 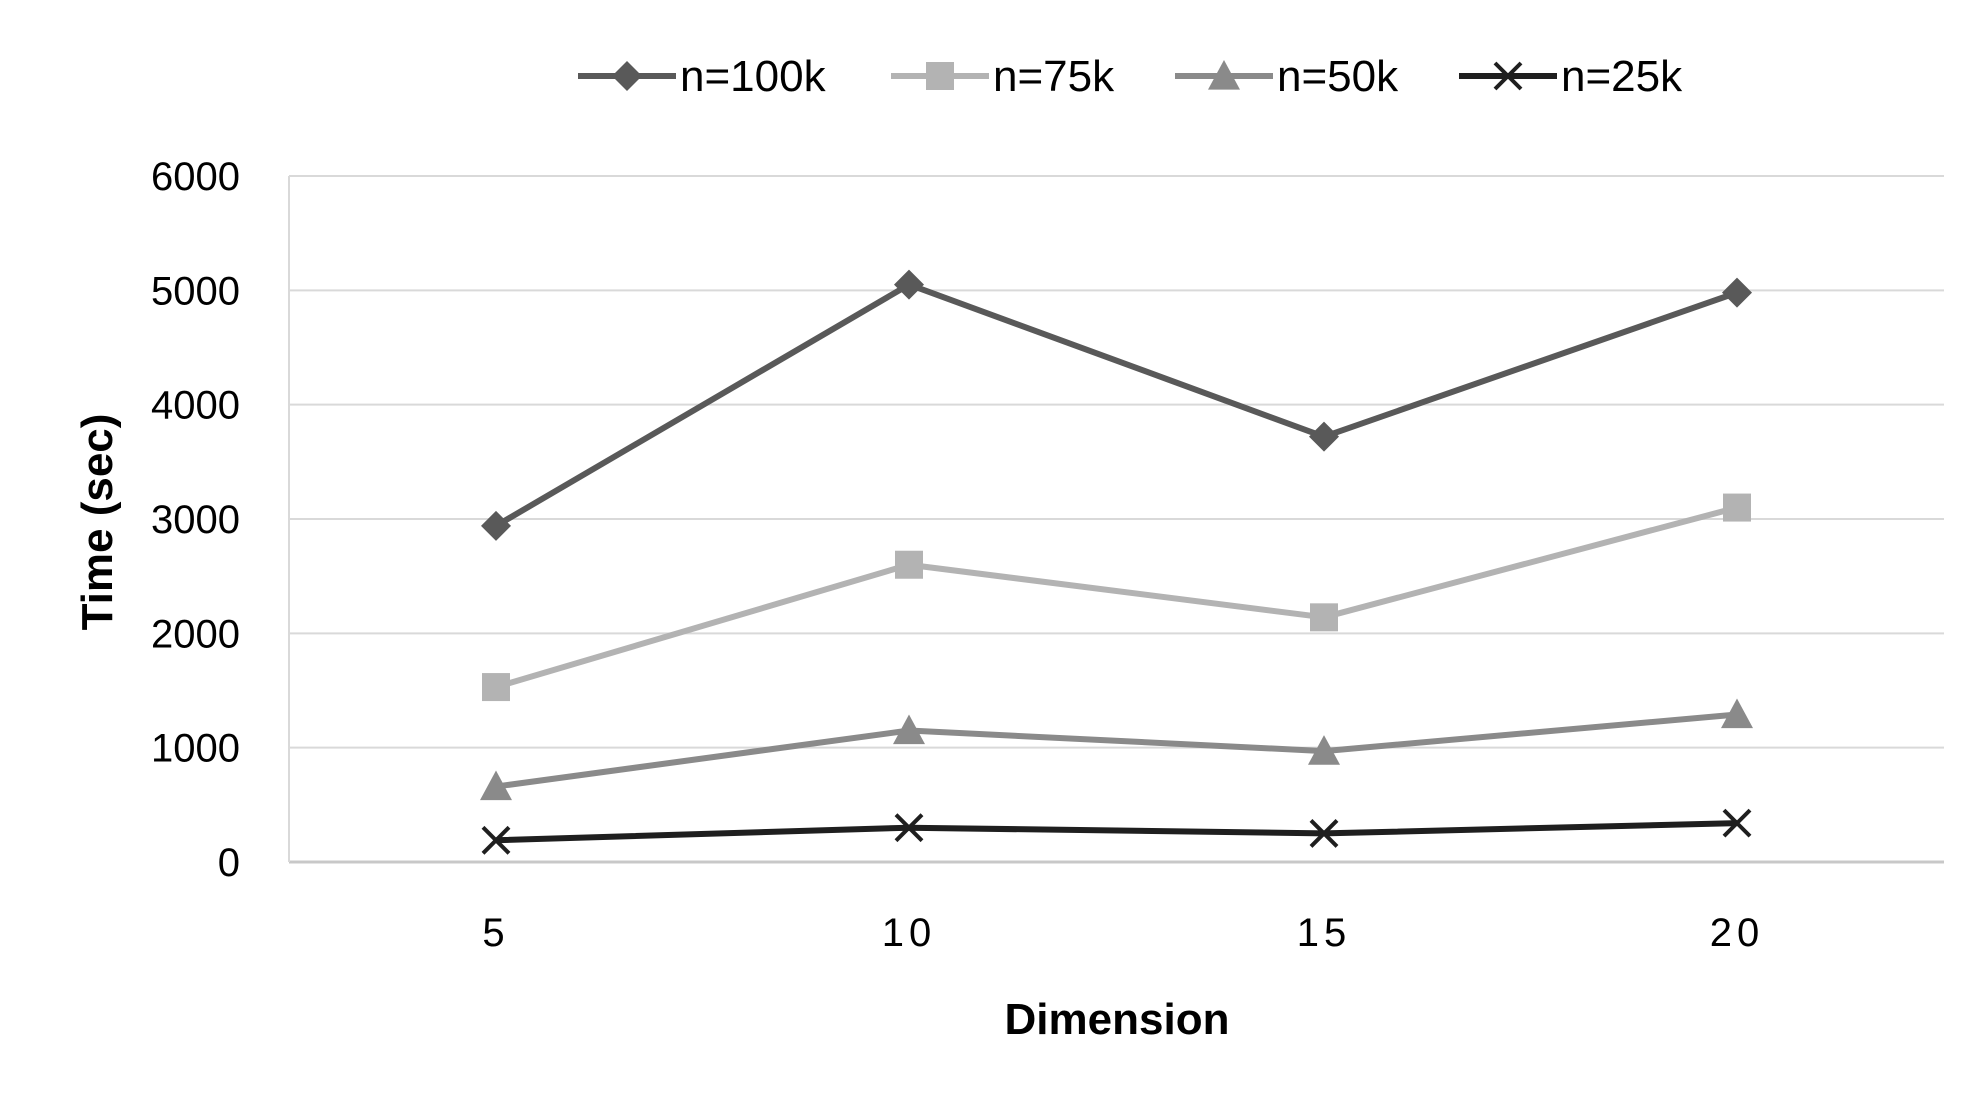 I want to click on y-tick-label: 6000, so click(x=195, y=177).